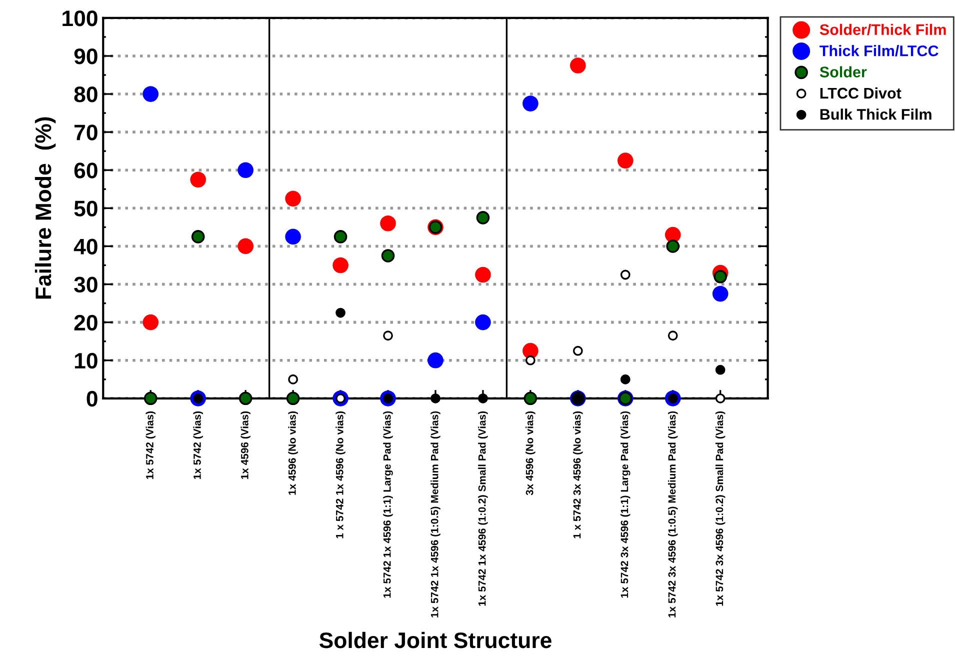 The image size is (955, 664). I want to click on y-tick-label: 0, so click(92, 398).